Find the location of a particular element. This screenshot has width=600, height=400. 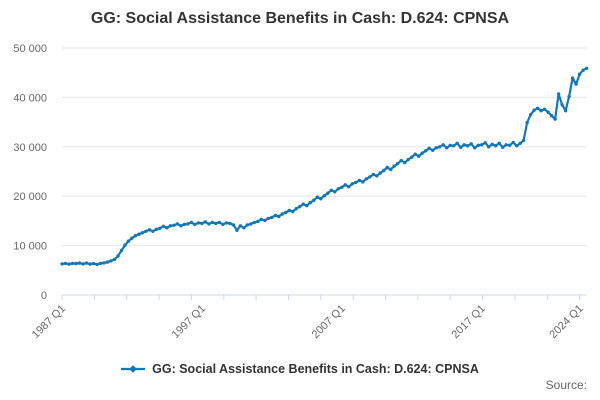

legend-marker-diamond is located at coordinates (133, 369).